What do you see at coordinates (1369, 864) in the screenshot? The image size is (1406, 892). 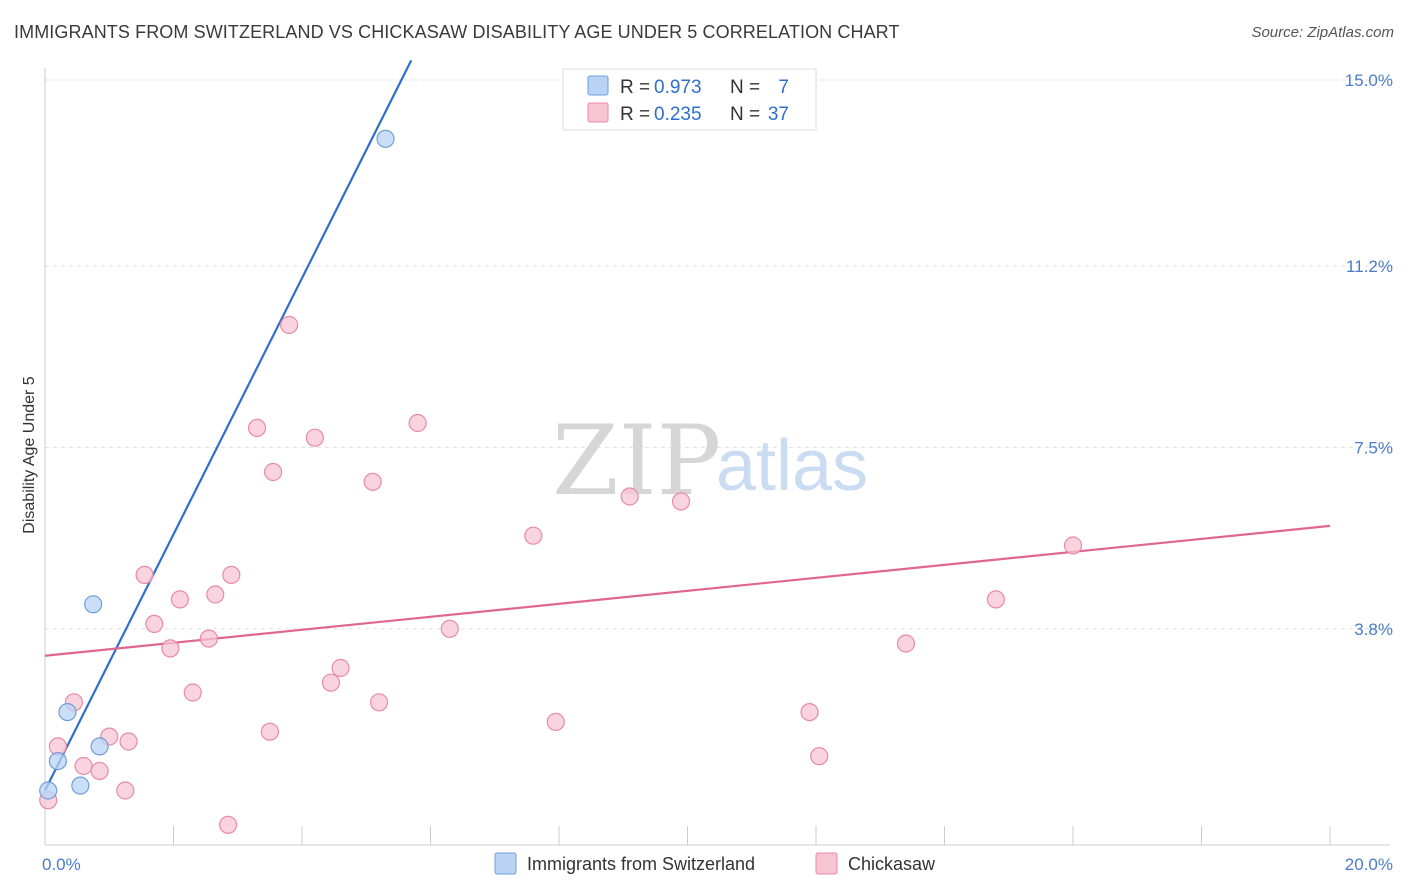 I see `x-tick-label-1: 20.0%` at bounding box center [1369, 864].